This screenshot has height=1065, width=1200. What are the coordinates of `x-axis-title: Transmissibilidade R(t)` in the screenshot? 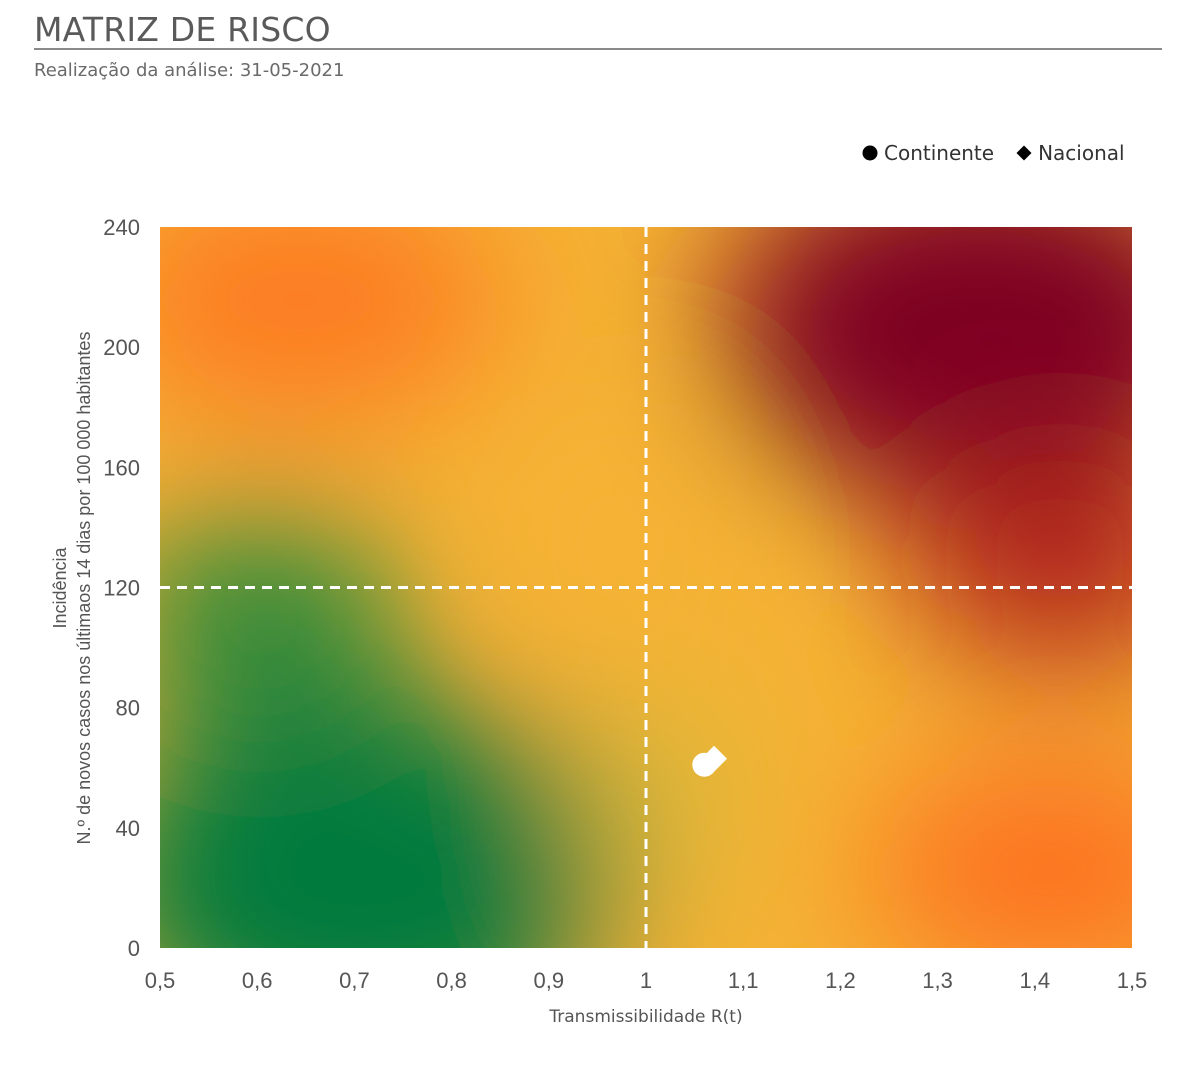 It's located at (645, 1017).